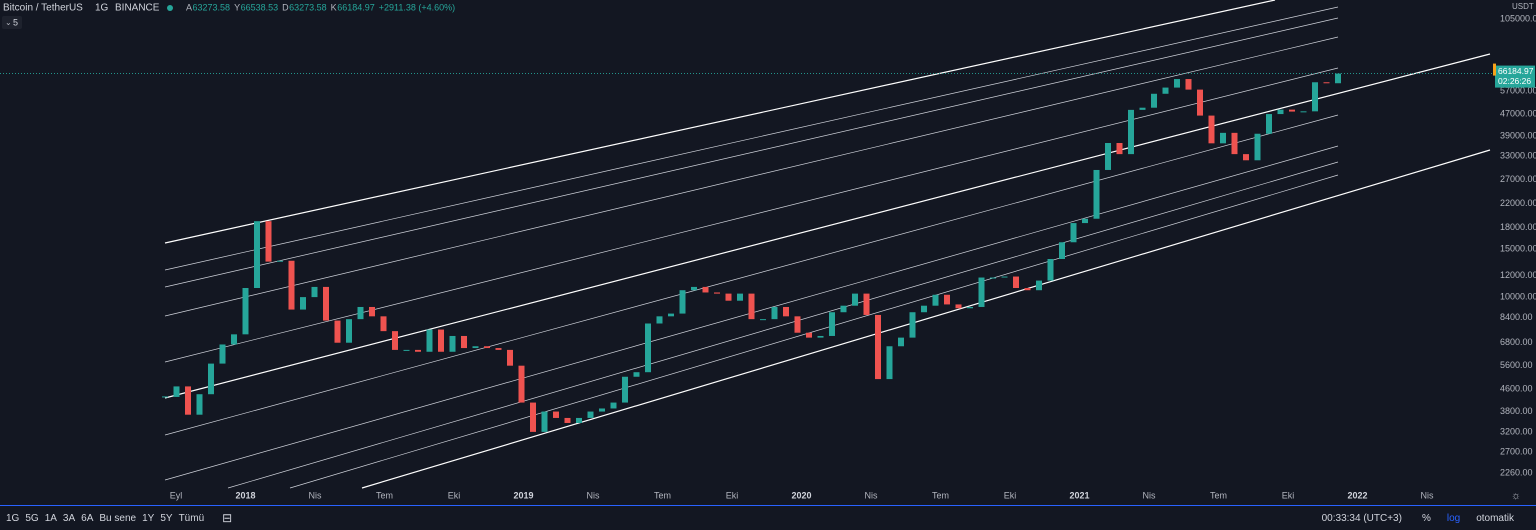  I want to click on y-tick-label: 8400.00, so click(1516, 317).